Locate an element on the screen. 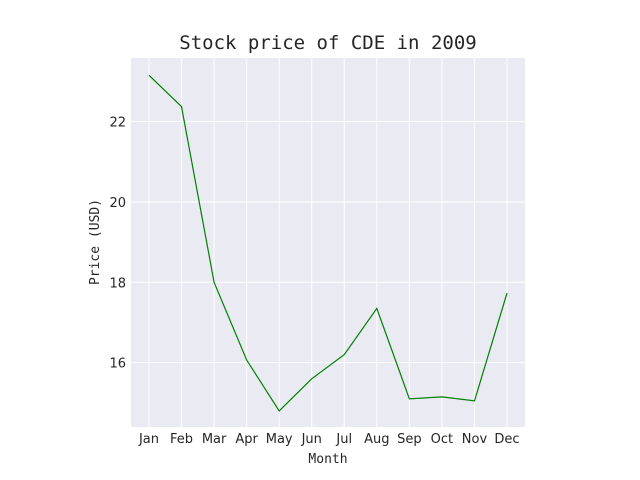 The width and height of the screenshot is (640, 480). x-tick-label: Jun is located at coordinates (311, 439).